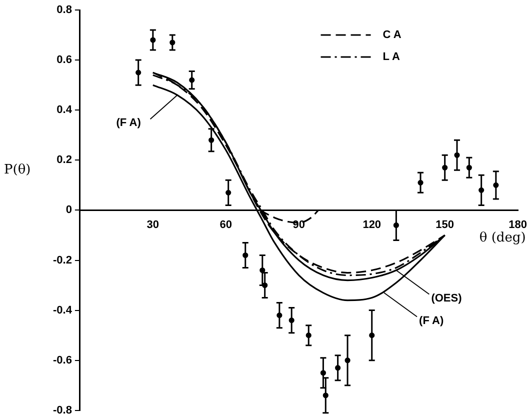  What do you see at coordinates (153, 224) in the screenshot?
I see `x-tick-label: 30` at bounding box center [153, 224].